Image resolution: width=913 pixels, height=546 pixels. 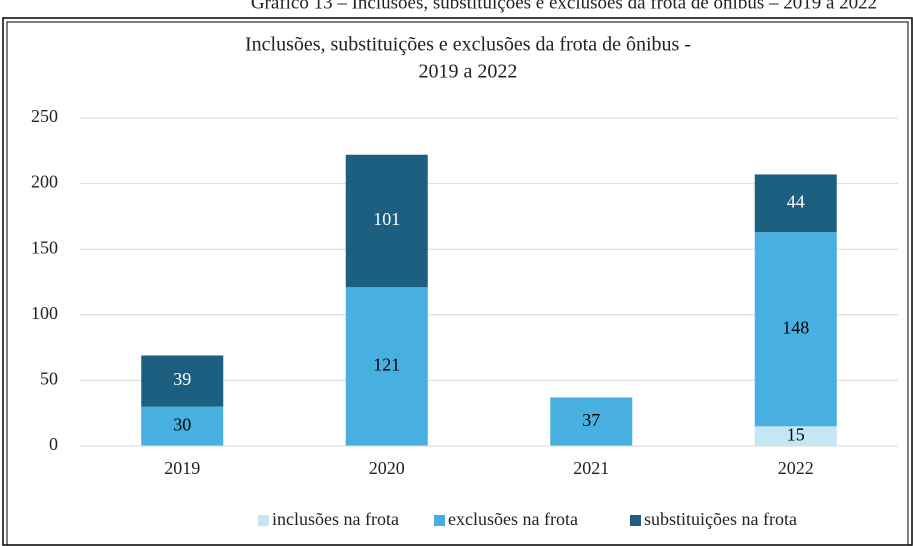 I want to click on value-label: 37, so click(x=591, y=420).